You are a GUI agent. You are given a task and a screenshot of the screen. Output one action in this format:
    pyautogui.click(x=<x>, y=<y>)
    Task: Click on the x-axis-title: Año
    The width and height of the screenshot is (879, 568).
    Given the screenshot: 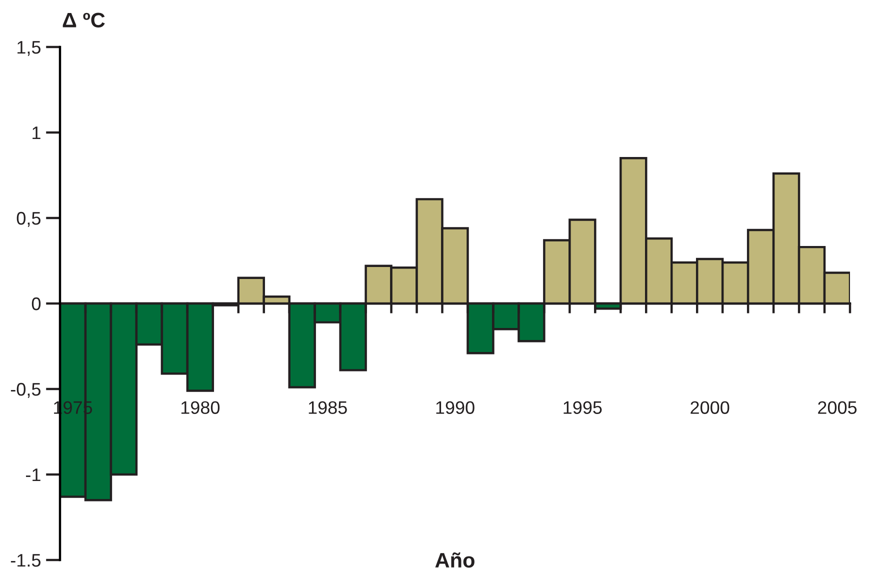 What is the action you would take?
    pyautogui.click(x=454, y=560)
    